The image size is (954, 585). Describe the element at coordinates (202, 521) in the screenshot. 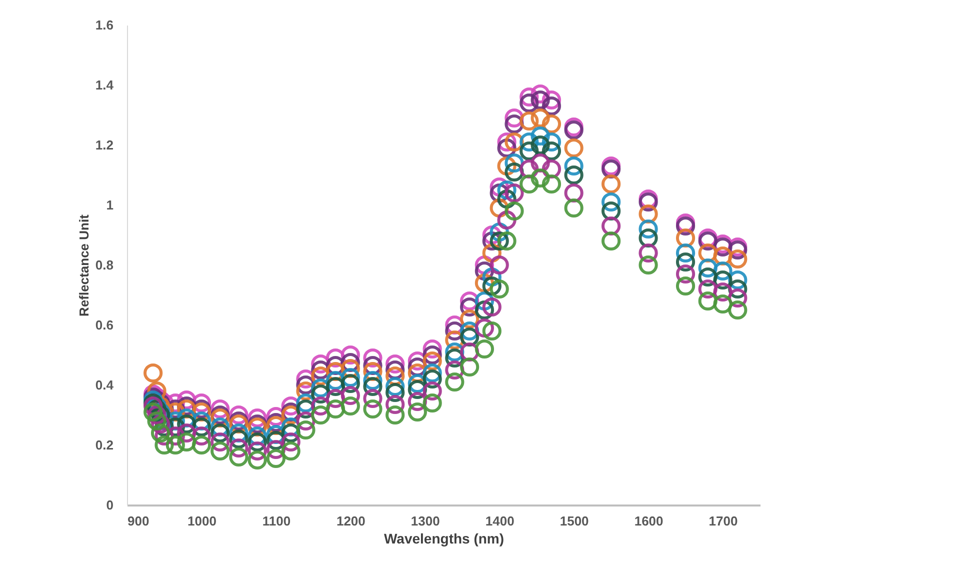

I see `x-tick-label: 1000` at that location.